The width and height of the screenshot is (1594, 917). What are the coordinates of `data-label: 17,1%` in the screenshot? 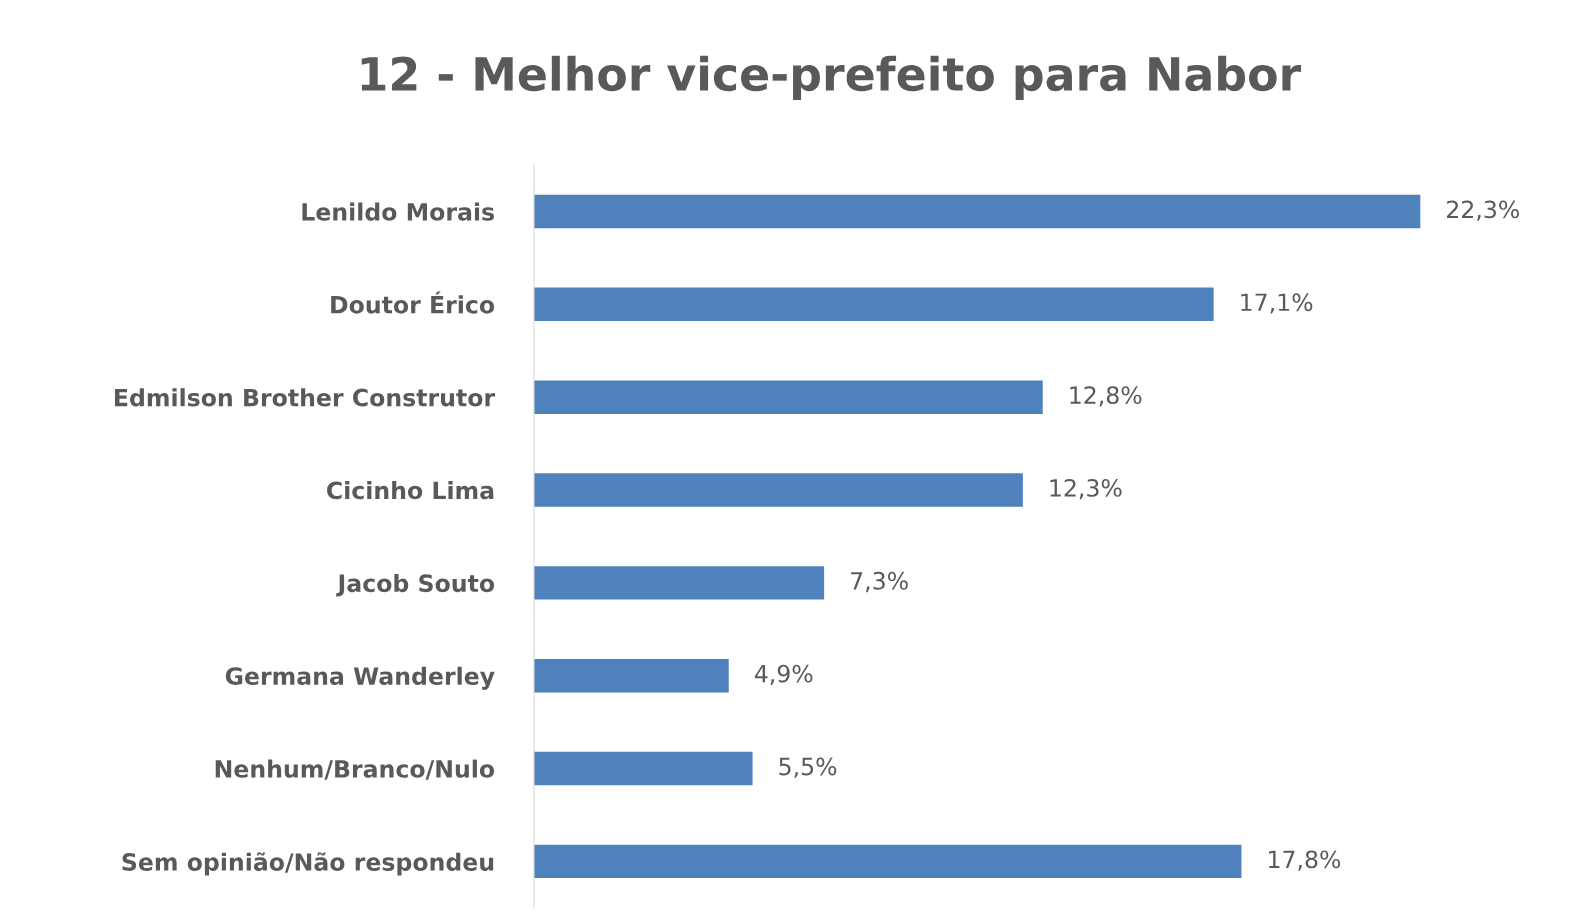 It's located at (1277, 303).